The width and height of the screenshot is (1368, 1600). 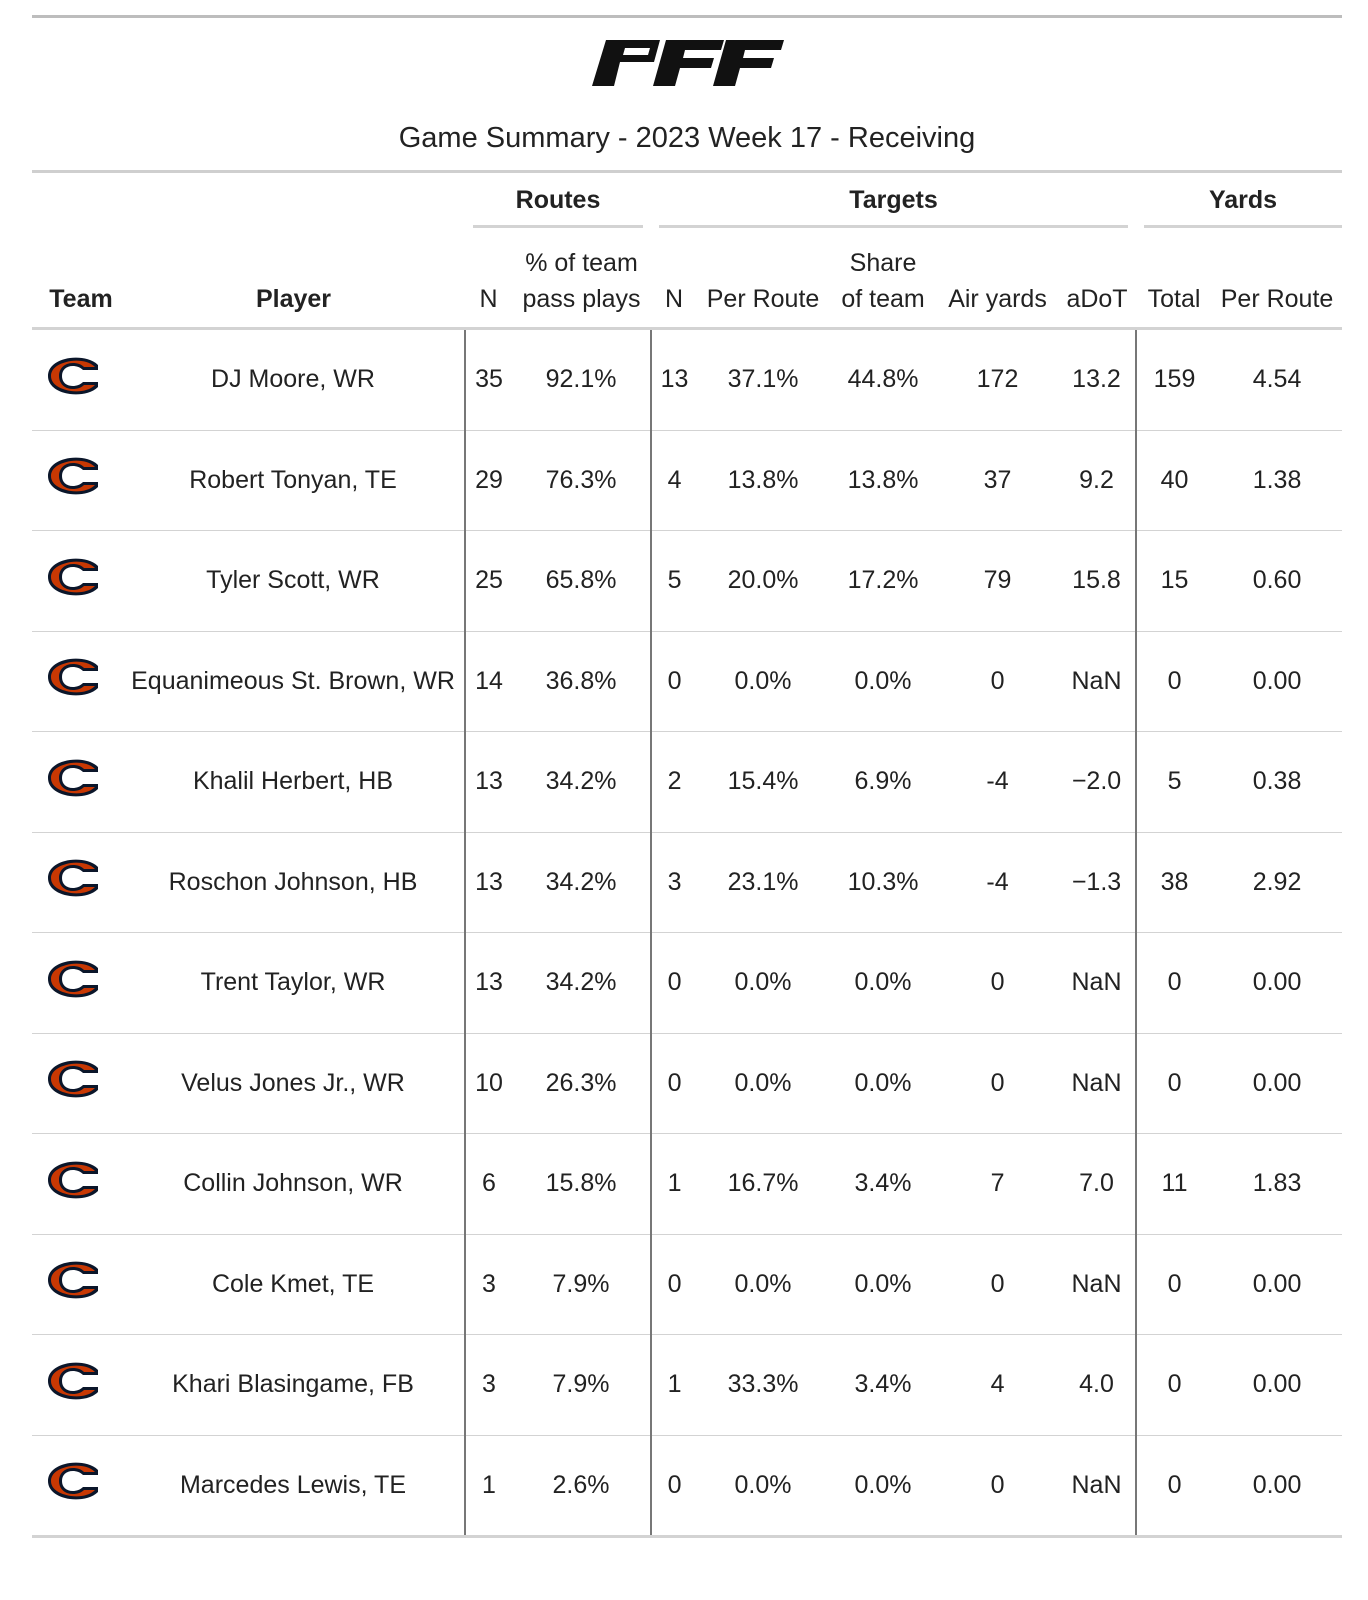 What do you see at coordinates (674, 379) in the screenshot?
I see `targets-n-cell: 13` at bounding box center [674, 379].